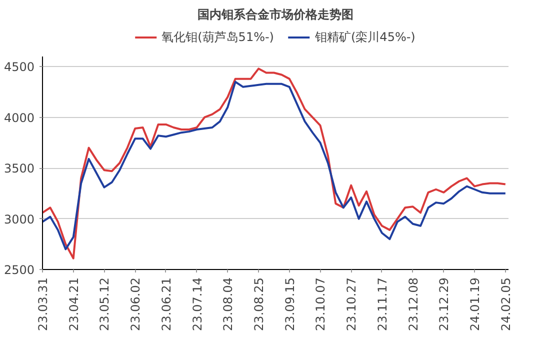 The width and height of the screenshot is (542, 344). Describe the element at coordinates (475, 304) in the screenshot. I see `x-tick-label: 24.01.19` at that location.